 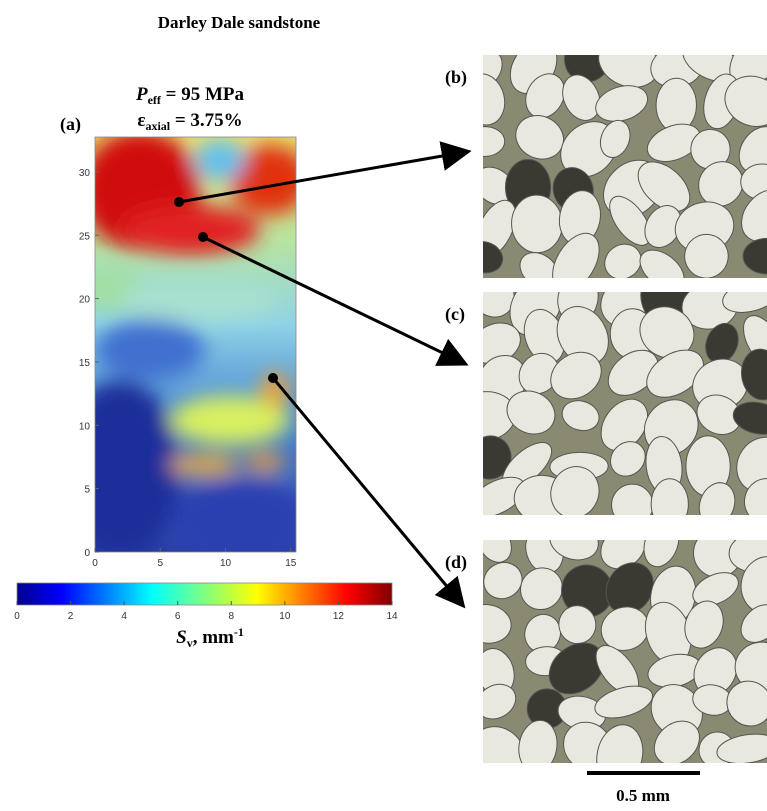 What do you see at coordinates (70, 124) in the screenshot?
I see `panel-label: (a)` at bounding box center [70, 124].